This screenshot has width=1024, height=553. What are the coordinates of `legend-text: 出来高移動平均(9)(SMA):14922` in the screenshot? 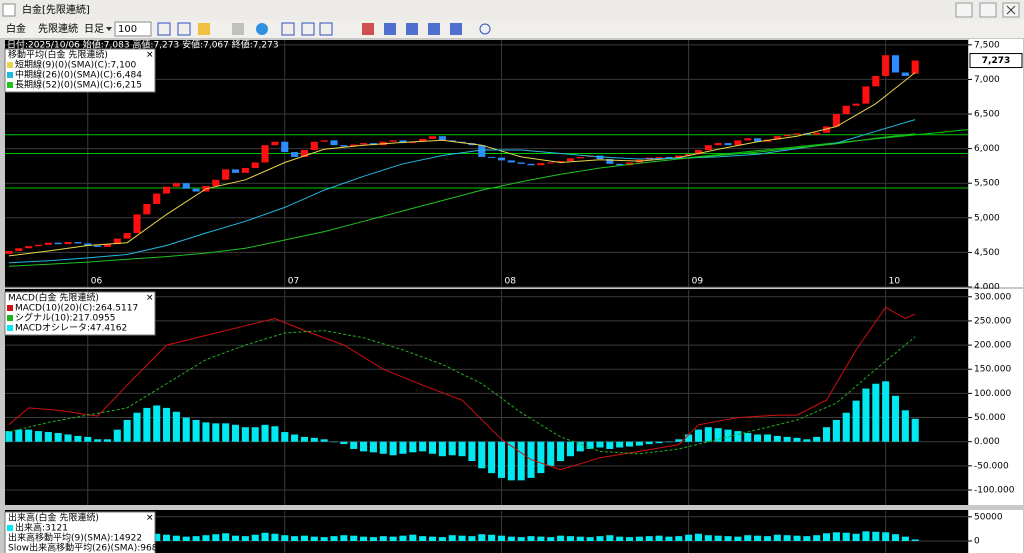 It's located at (75, 538).